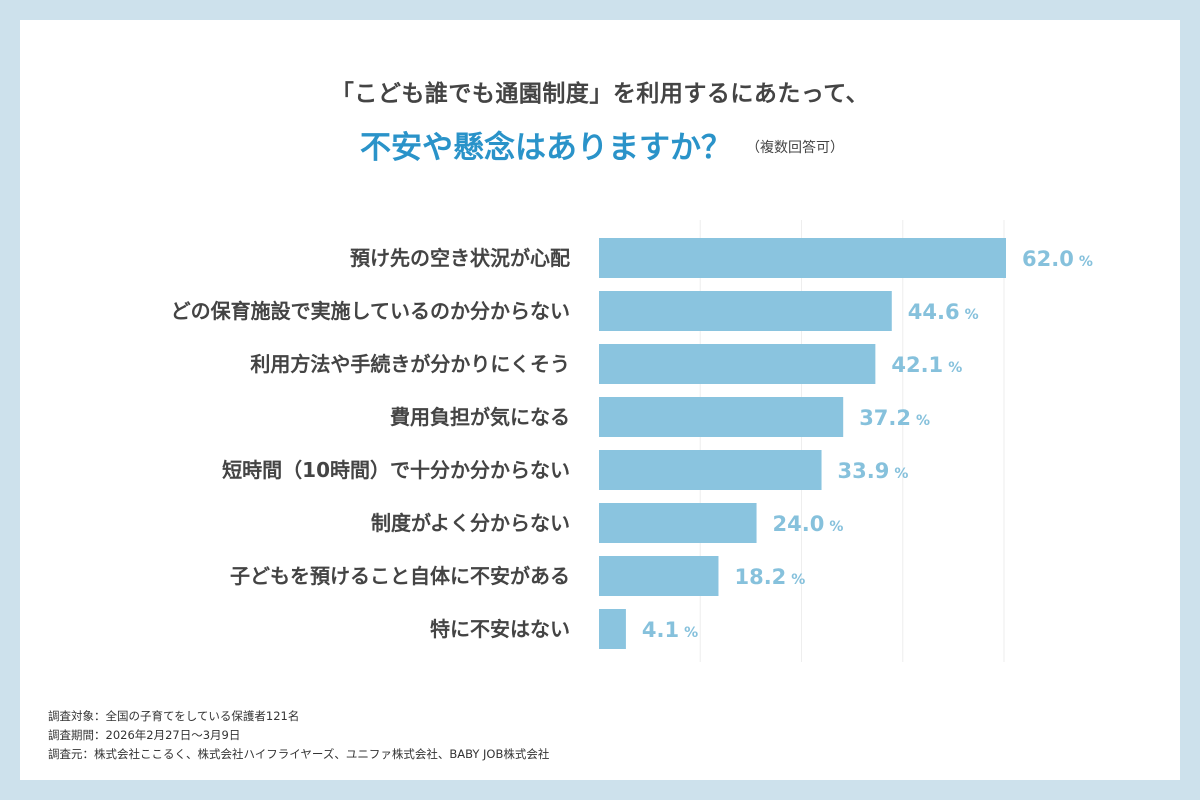  Describe the element at coordinates (174, 716) in the screenshot. I see `survey-target: 調査対象：全国の子育てをしている保護者121名` at that location.